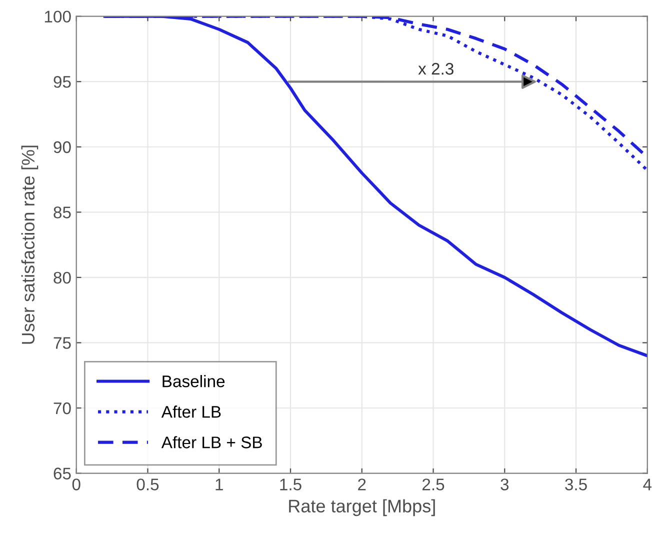 This screenshot has height=544, width=664. What do you see at coordinates (57, 16) in the screenshot?
I see `y-tick-label: 100` at bounding box center [57, 16].